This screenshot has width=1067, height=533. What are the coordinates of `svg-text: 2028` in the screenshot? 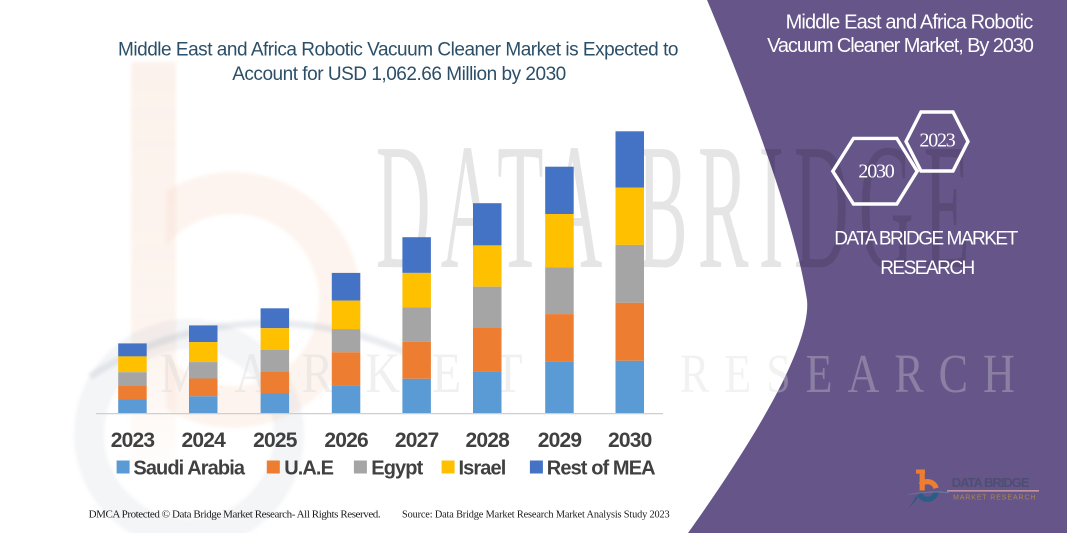 It's located at (488, 440).